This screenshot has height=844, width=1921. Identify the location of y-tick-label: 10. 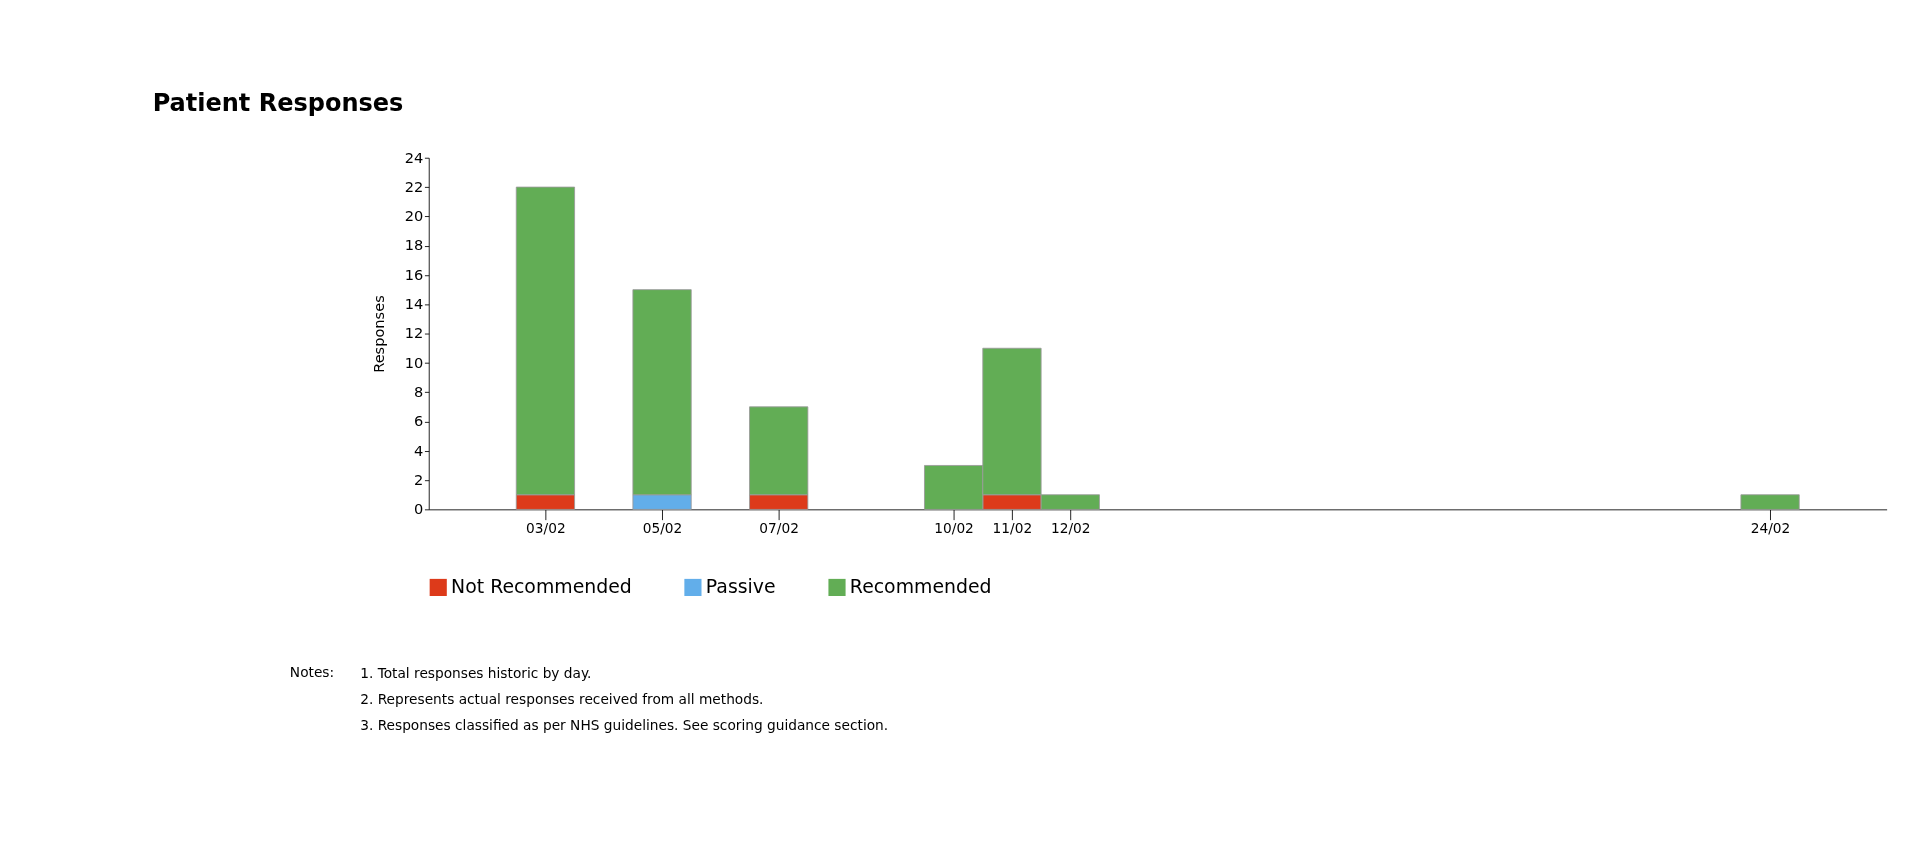
(414, 362).